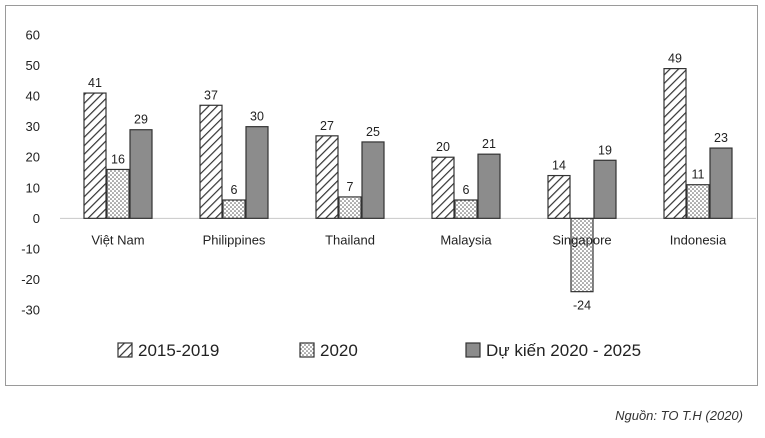 This screenshot has width=765, height=438. Describe the element at coordinates (679, 415) in the screenshot. I see `source-note: Nguồn: TO T.H (2020)` at that location.